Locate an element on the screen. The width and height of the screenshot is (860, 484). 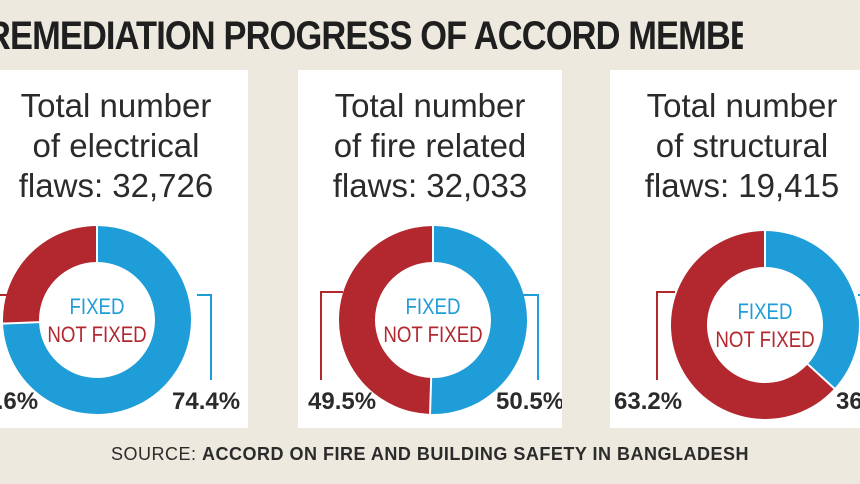
chart-heading: Total number of structural flaws: 19,415 is located at coordinates (735, 146).